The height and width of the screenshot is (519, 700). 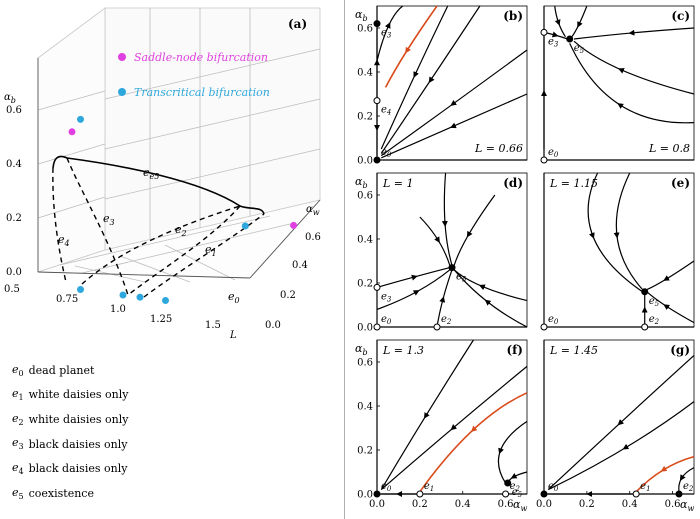 I want to click on branch-e3, so click(x=97, y=226).